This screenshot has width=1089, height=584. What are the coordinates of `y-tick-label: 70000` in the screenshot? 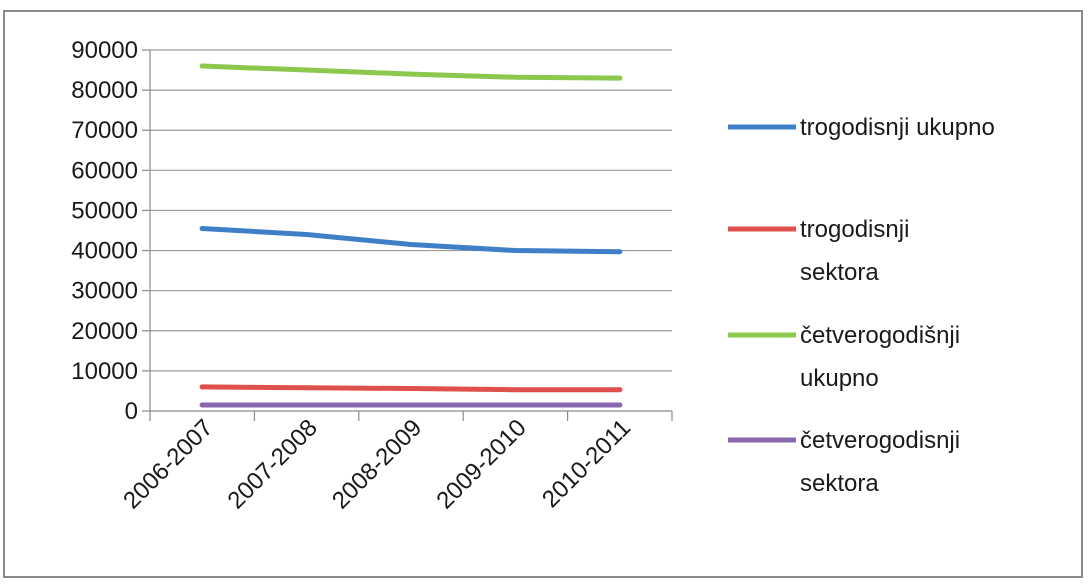 It's located at (104, 130).